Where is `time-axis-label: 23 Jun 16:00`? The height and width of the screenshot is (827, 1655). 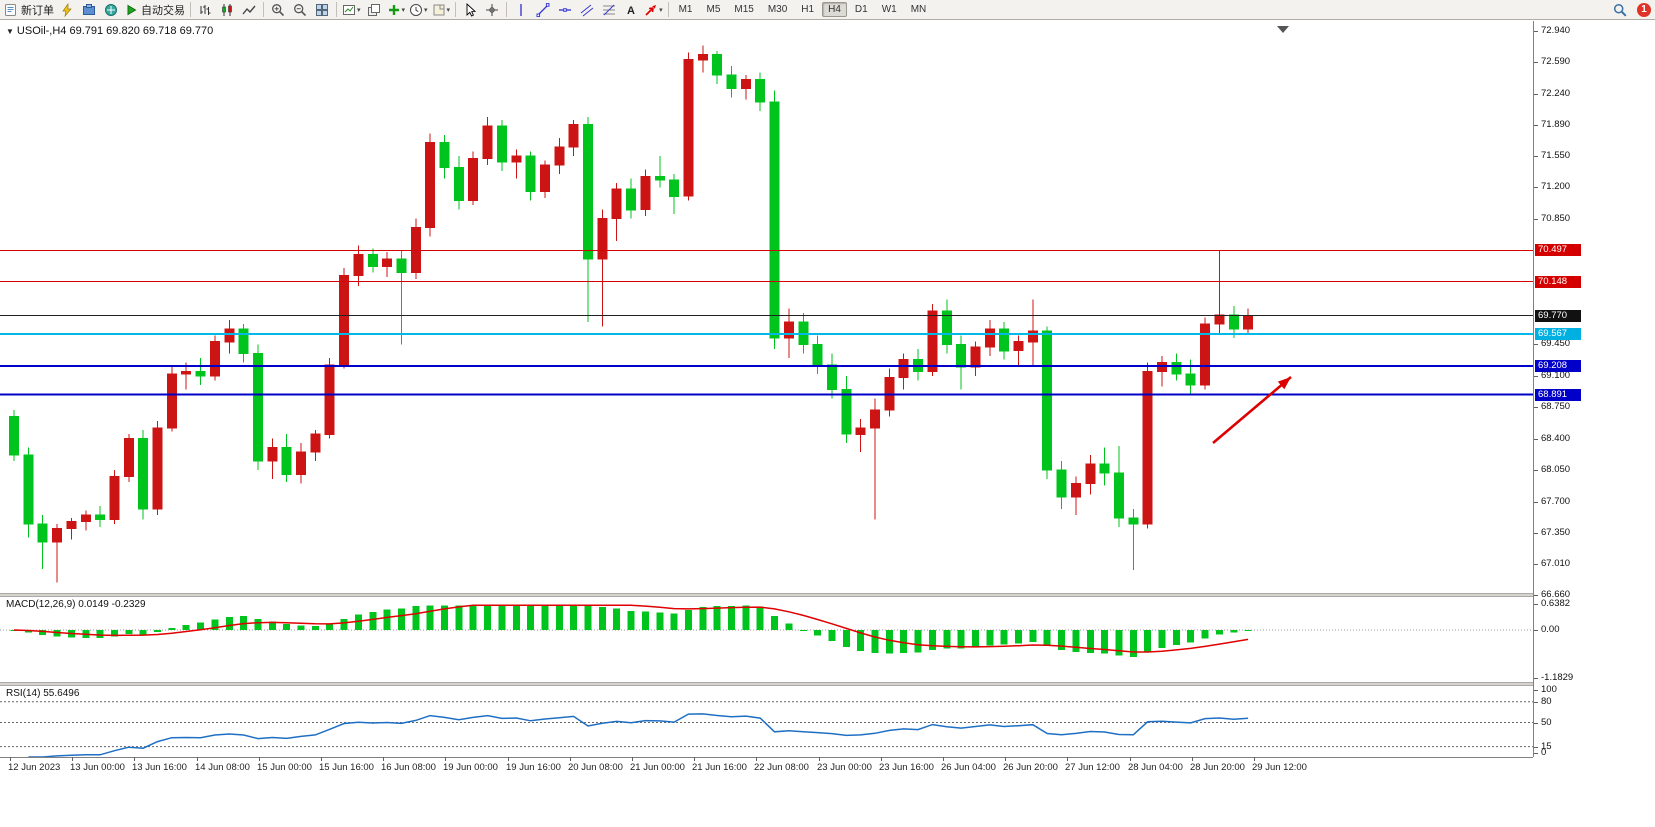
time-axis-label: 23 Jun 16:00 is located at coordinates (906, 767).